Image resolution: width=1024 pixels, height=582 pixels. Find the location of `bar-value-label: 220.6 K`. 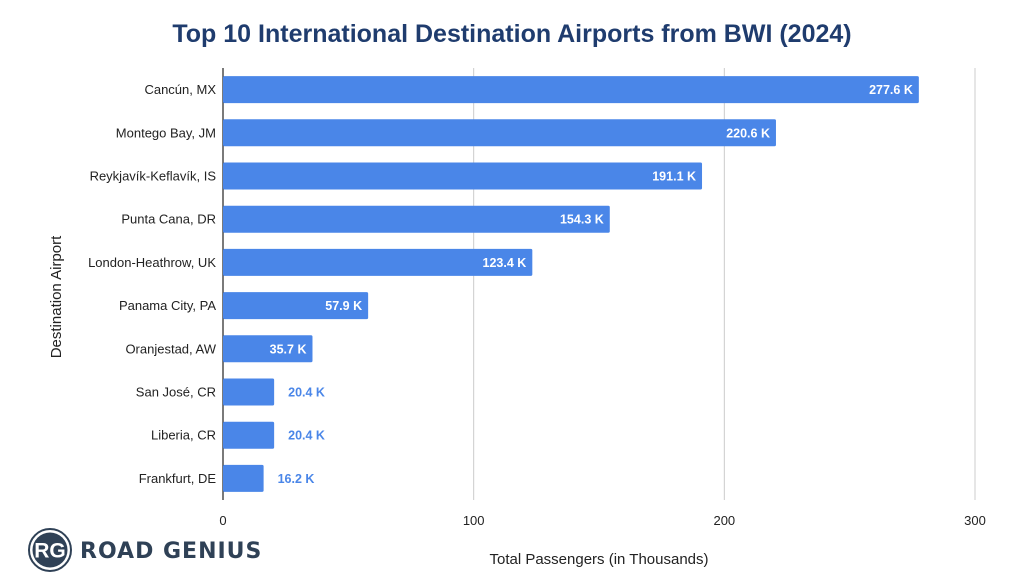

bar-value-label: 220.6 K is located at coordinates (748, 133).